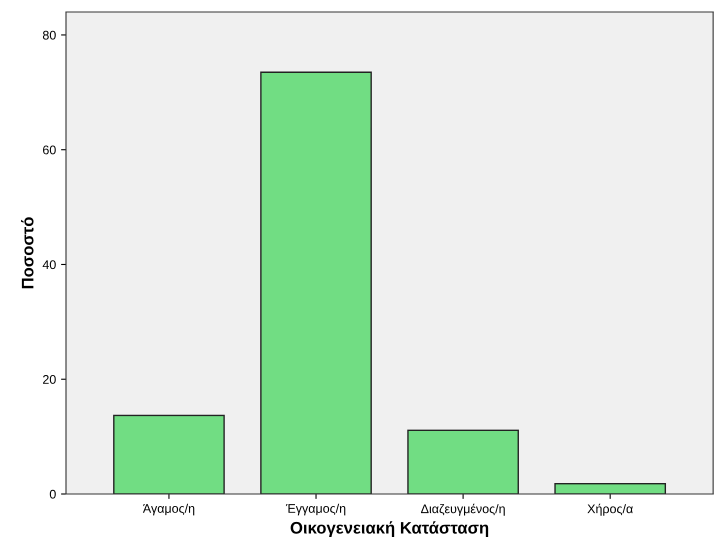  What do you see at coordinates (389, 529) in the screenshot?
I see `x-axis-title: Οικογενειακή Κατάσταση` at bounding box center [389, 529].